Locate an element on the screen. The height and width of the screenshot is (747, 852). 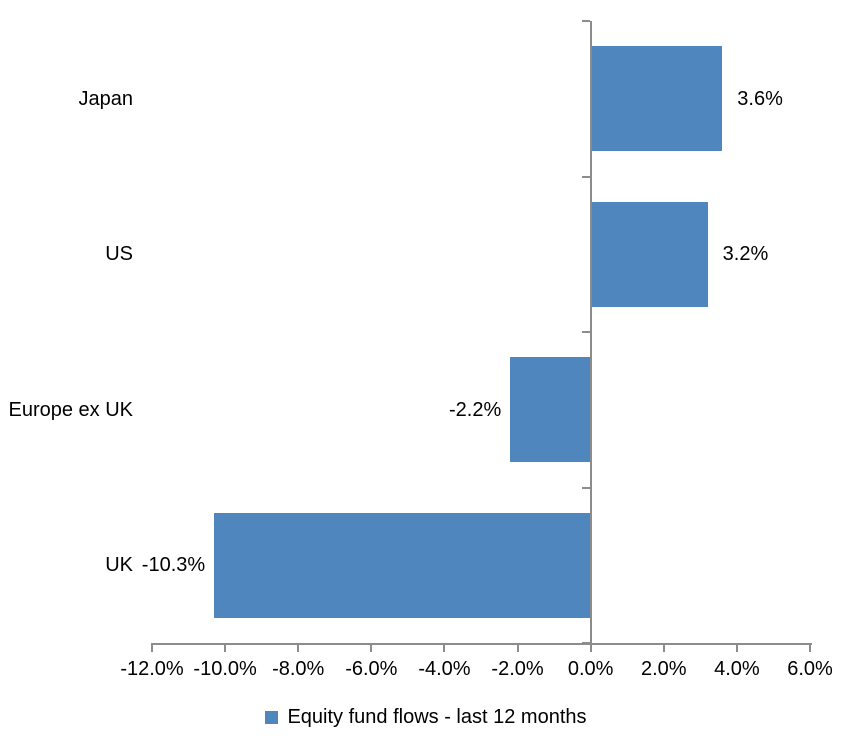
value-label: 3.6% is located at coordinates (760, 98).